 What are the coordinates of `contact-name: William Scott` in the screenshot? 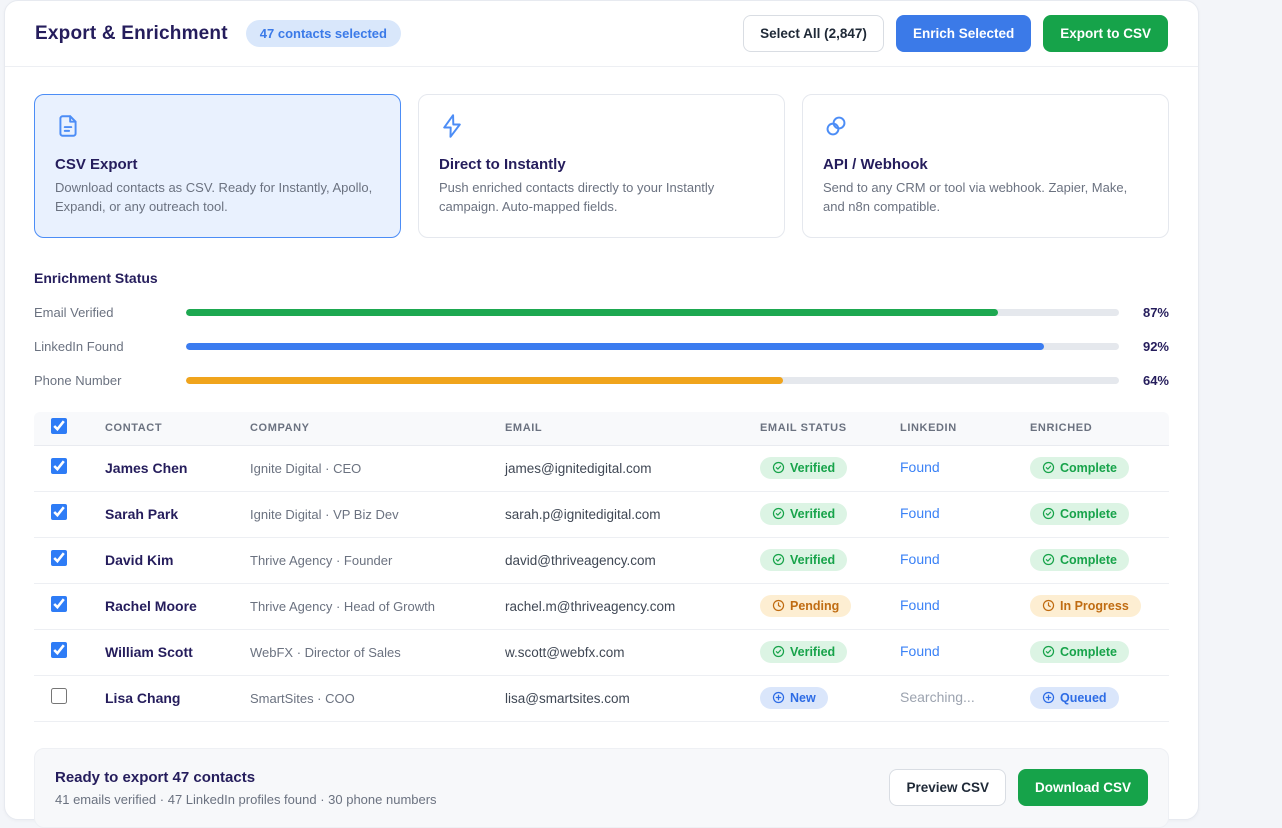 It's located at (149, 652).